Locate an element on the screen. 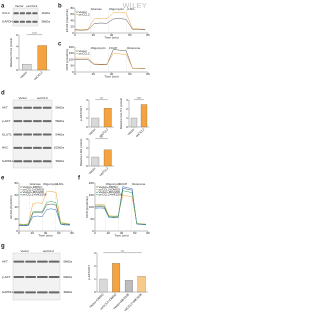 Image resolution: width=320 pixels, height=311 pixels. panel-label: g is located at coordinates (3, 247).